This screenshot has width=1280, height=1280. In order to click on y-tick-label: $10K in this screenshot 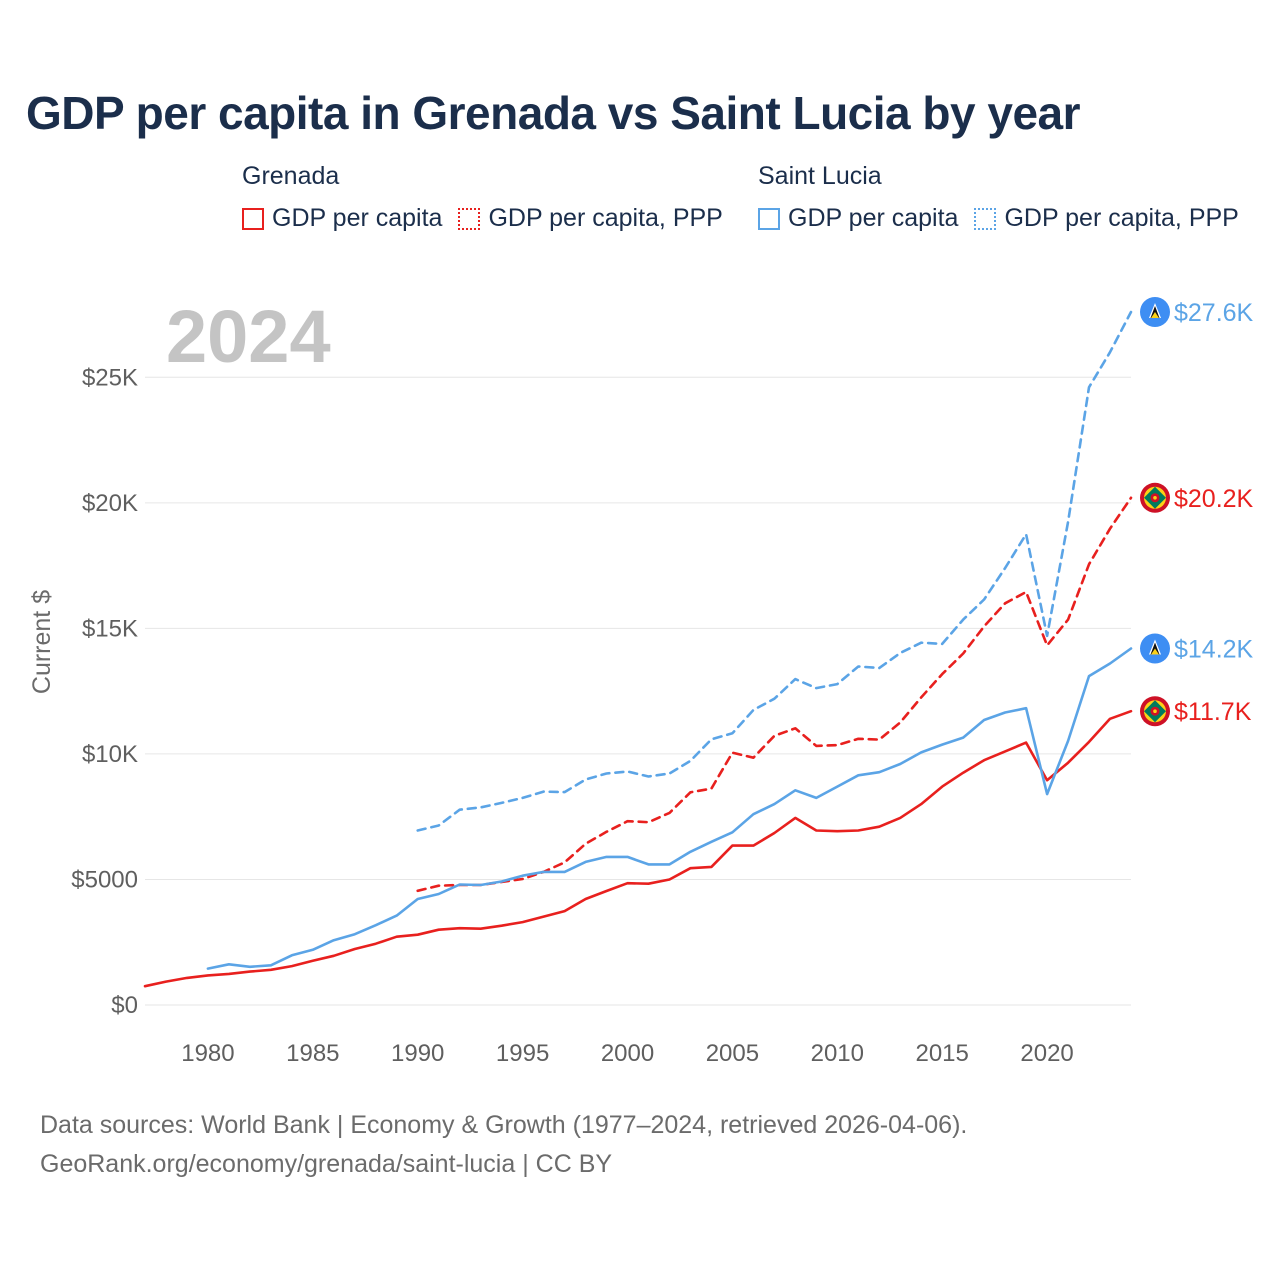, I will do `click(110, 754)`.